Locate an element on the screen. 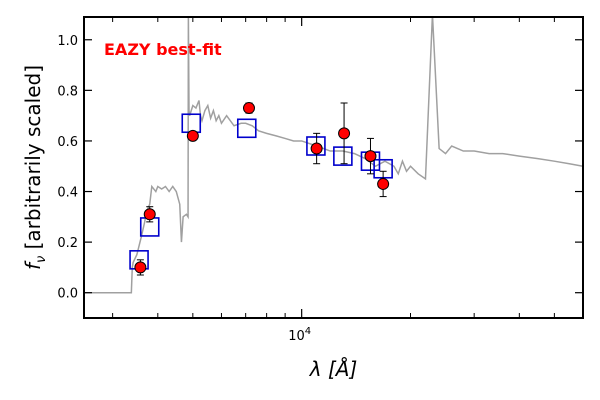 This screenshot has height=400, width=600. y-tick-label: 0.4 is located at coordinates (67, 193).